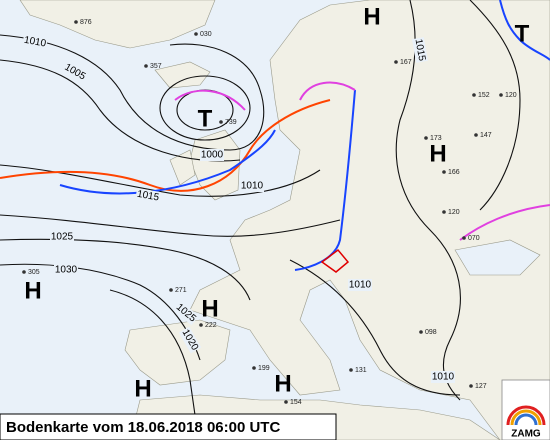 This screenshot has width=550, height=440. What do you see at coordinates (431, 332) in the screenshot?
I see `station-value: 098` at bounding box center [431, 332].